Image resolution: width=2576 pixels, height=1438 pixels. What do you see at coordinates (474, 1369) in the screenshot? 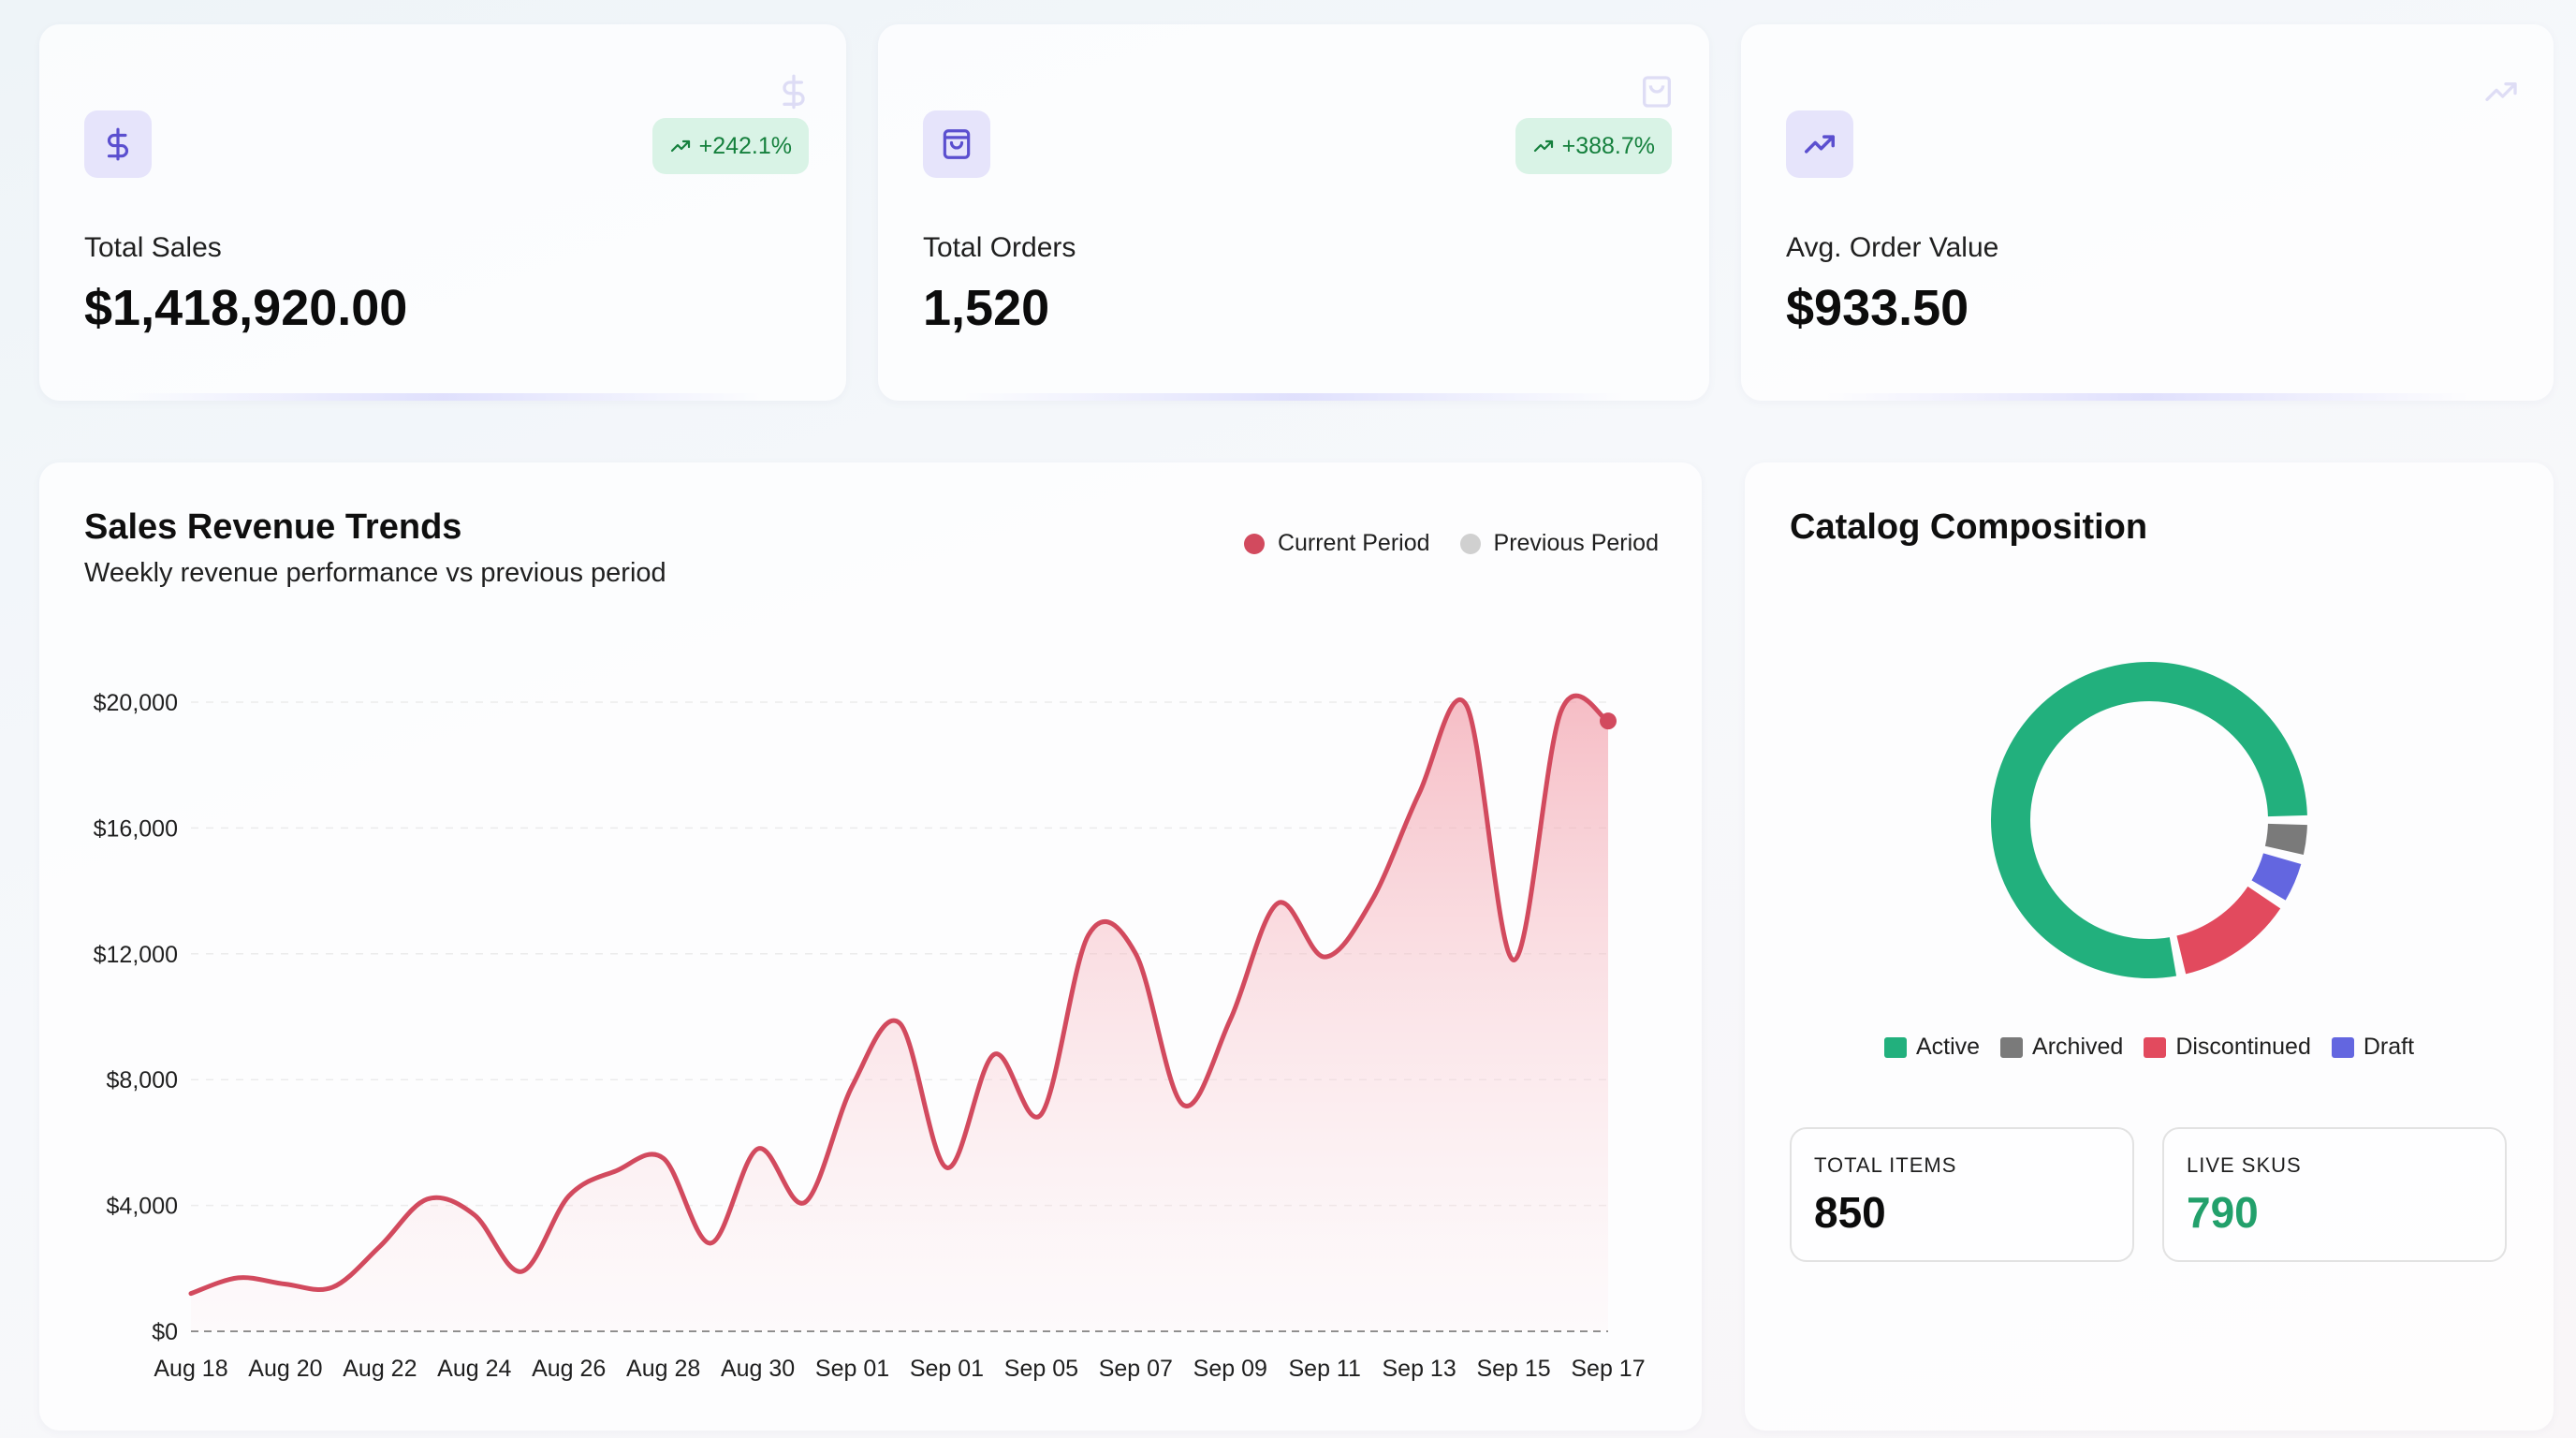
I see `x-tick-label: Aug 24` at bounding box center [474, 1369].